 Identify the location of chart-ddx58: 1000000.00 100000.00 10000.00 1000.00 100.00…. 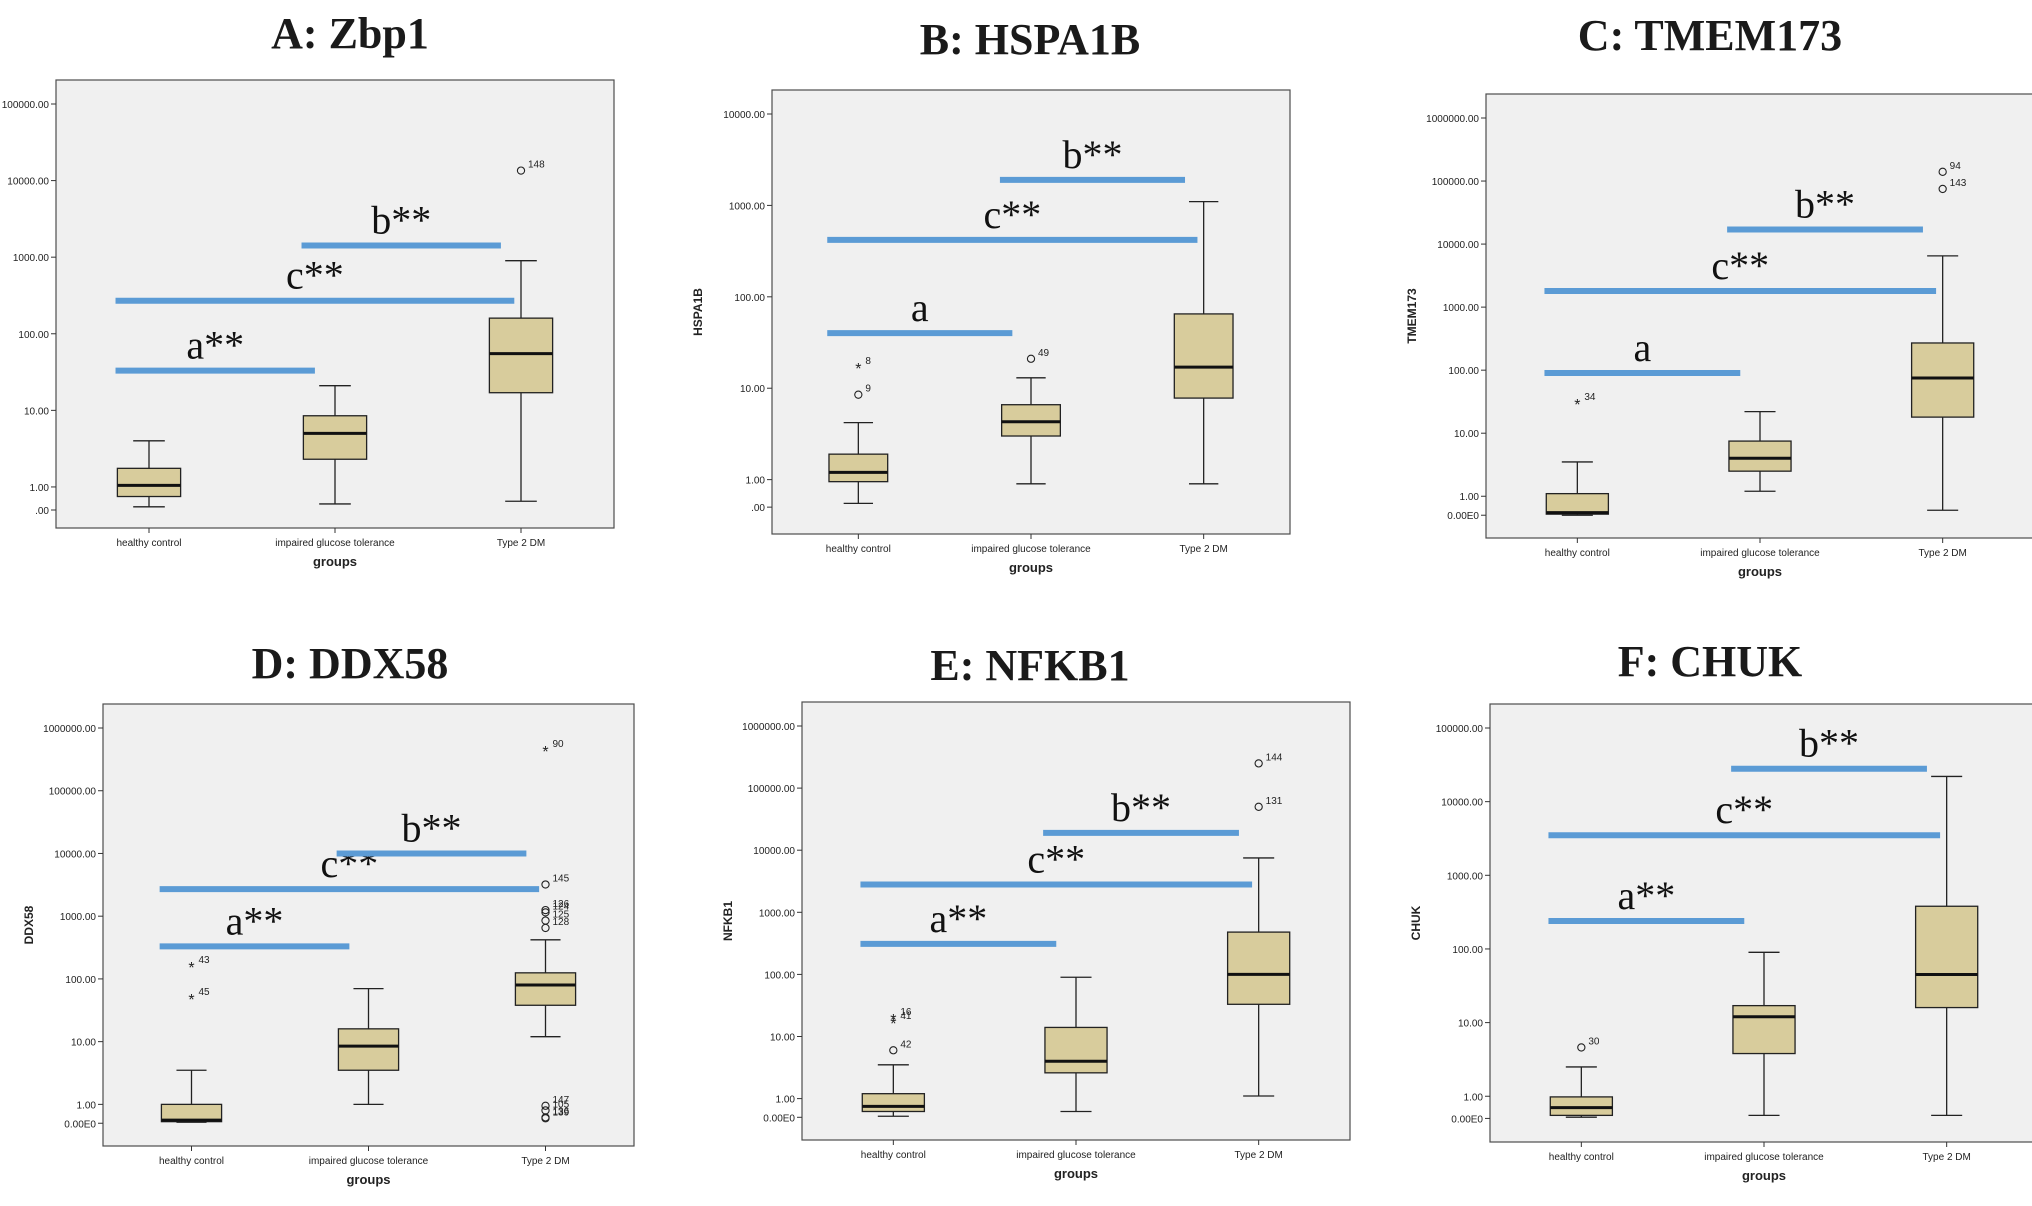
(328, 945).